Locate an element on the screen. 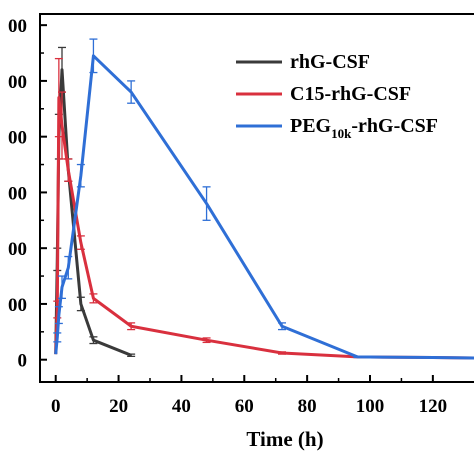  x-tick-label: 60 is located at coordinates (244, 406).